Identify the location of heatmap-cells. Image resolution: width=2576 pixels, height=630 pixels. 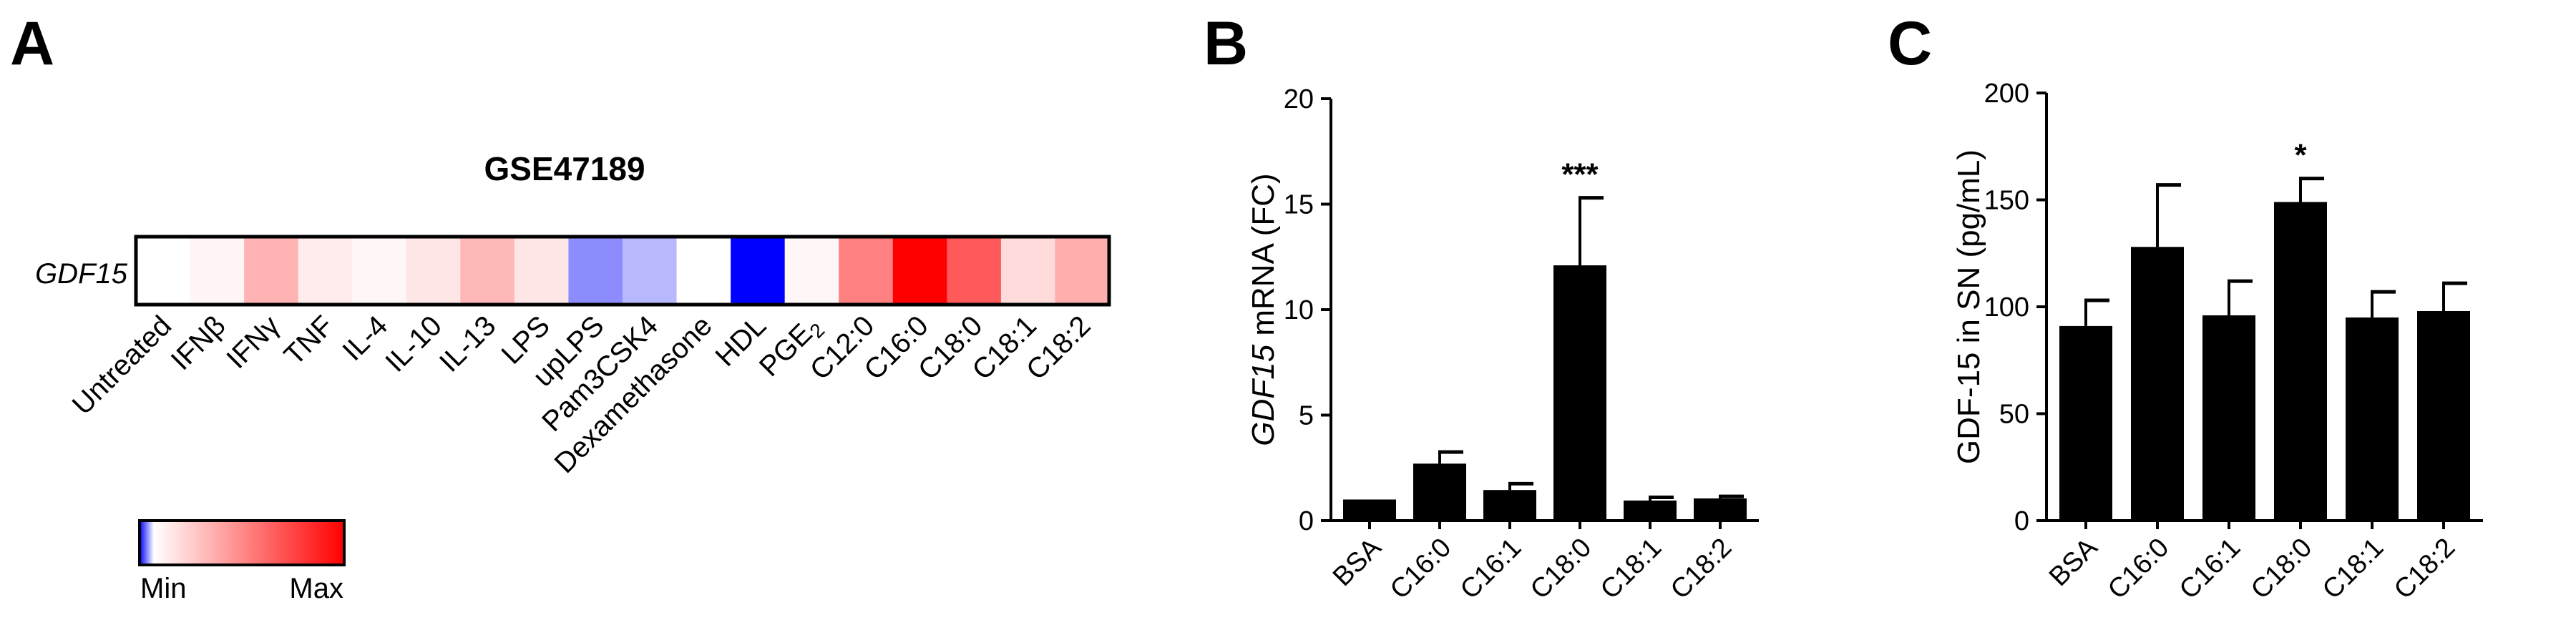
(623, 271).